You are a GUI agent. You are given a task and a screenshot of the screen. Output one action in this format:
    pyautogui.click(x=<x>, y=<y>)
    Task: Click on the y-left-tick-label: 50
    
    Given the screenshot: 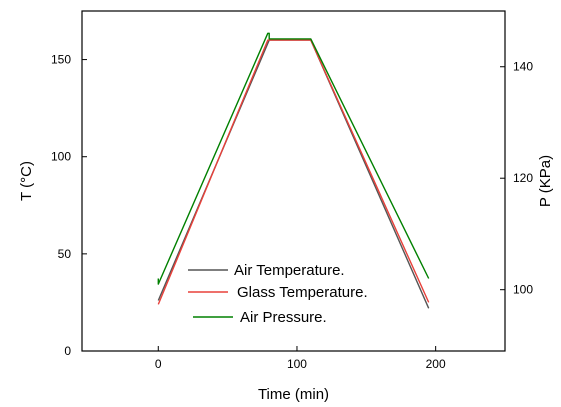 What is the action you would take?
    pyautogui.click(x=65, y=254)
    